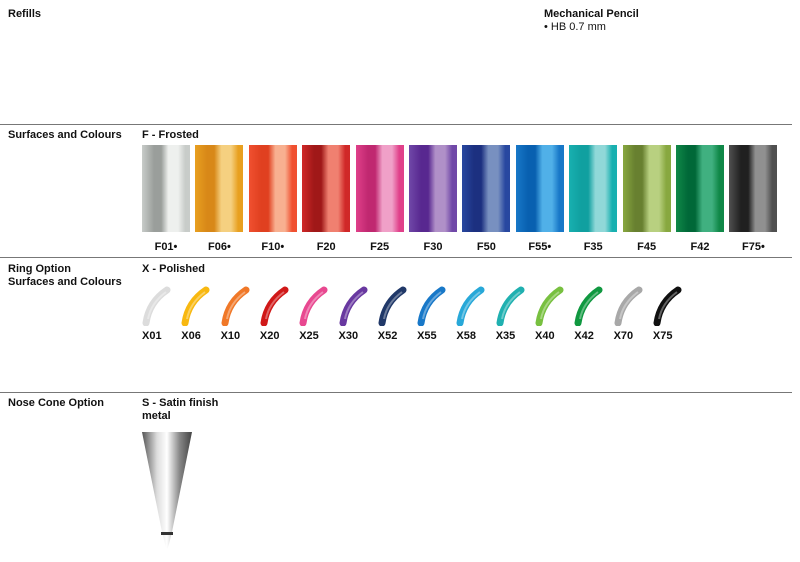 The width and height of the screenshot is (800, 562). What do you see at coordinates (505, 336) in the screenshot?
I see `ring-code: X35` at bounding box center [505, 336].